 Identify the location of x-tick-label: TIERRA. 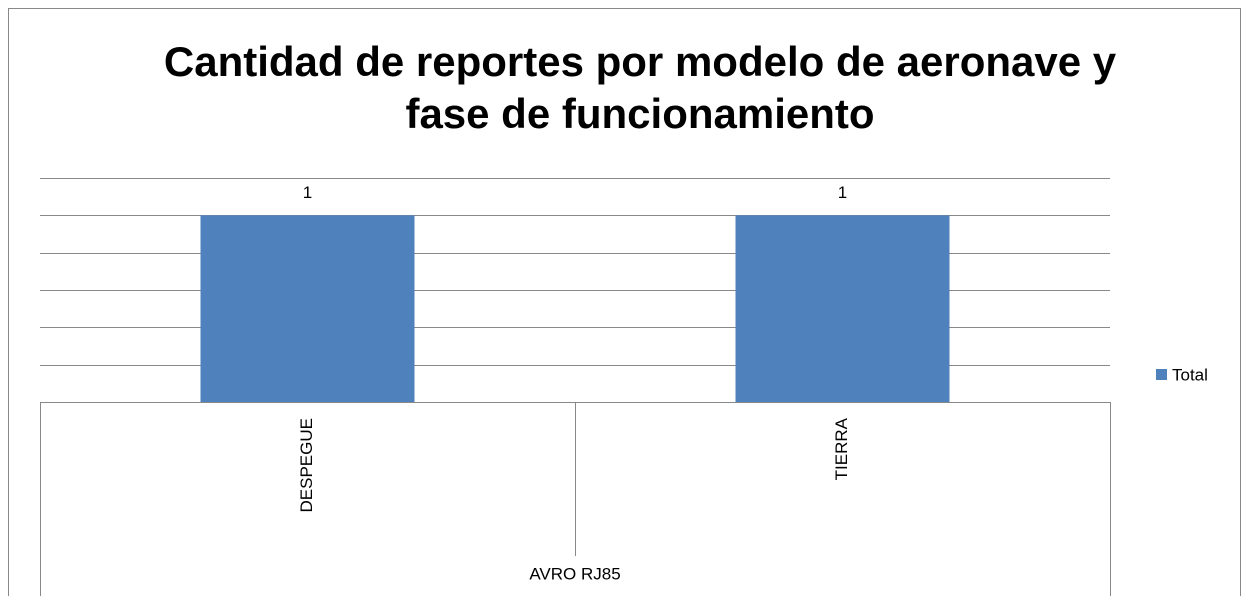
(841, 448).